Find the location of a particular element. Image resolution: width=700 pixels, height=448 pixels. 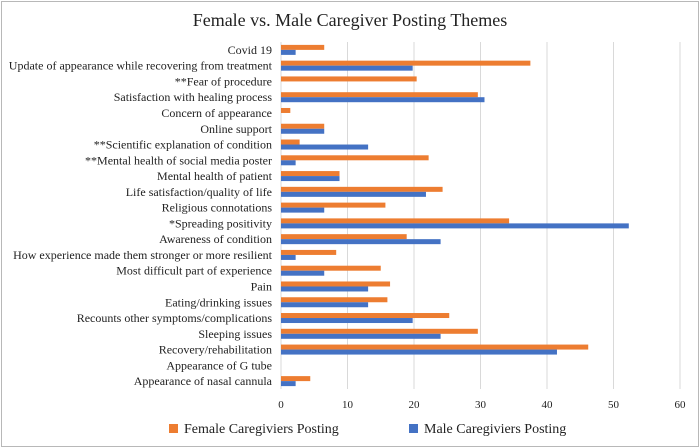

category-label: Pain is located at coordinates (261, 286).